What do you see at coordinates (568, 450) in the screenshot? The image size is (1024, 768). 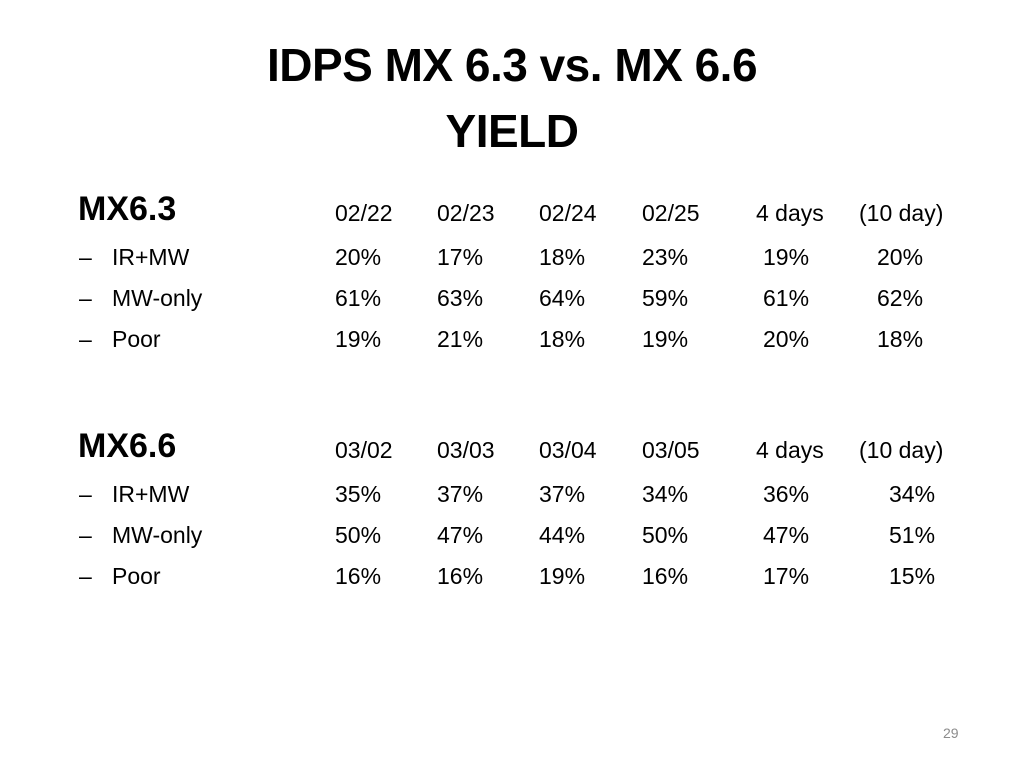 I see `column-header: 03/04` at bounding box center [568, 450].